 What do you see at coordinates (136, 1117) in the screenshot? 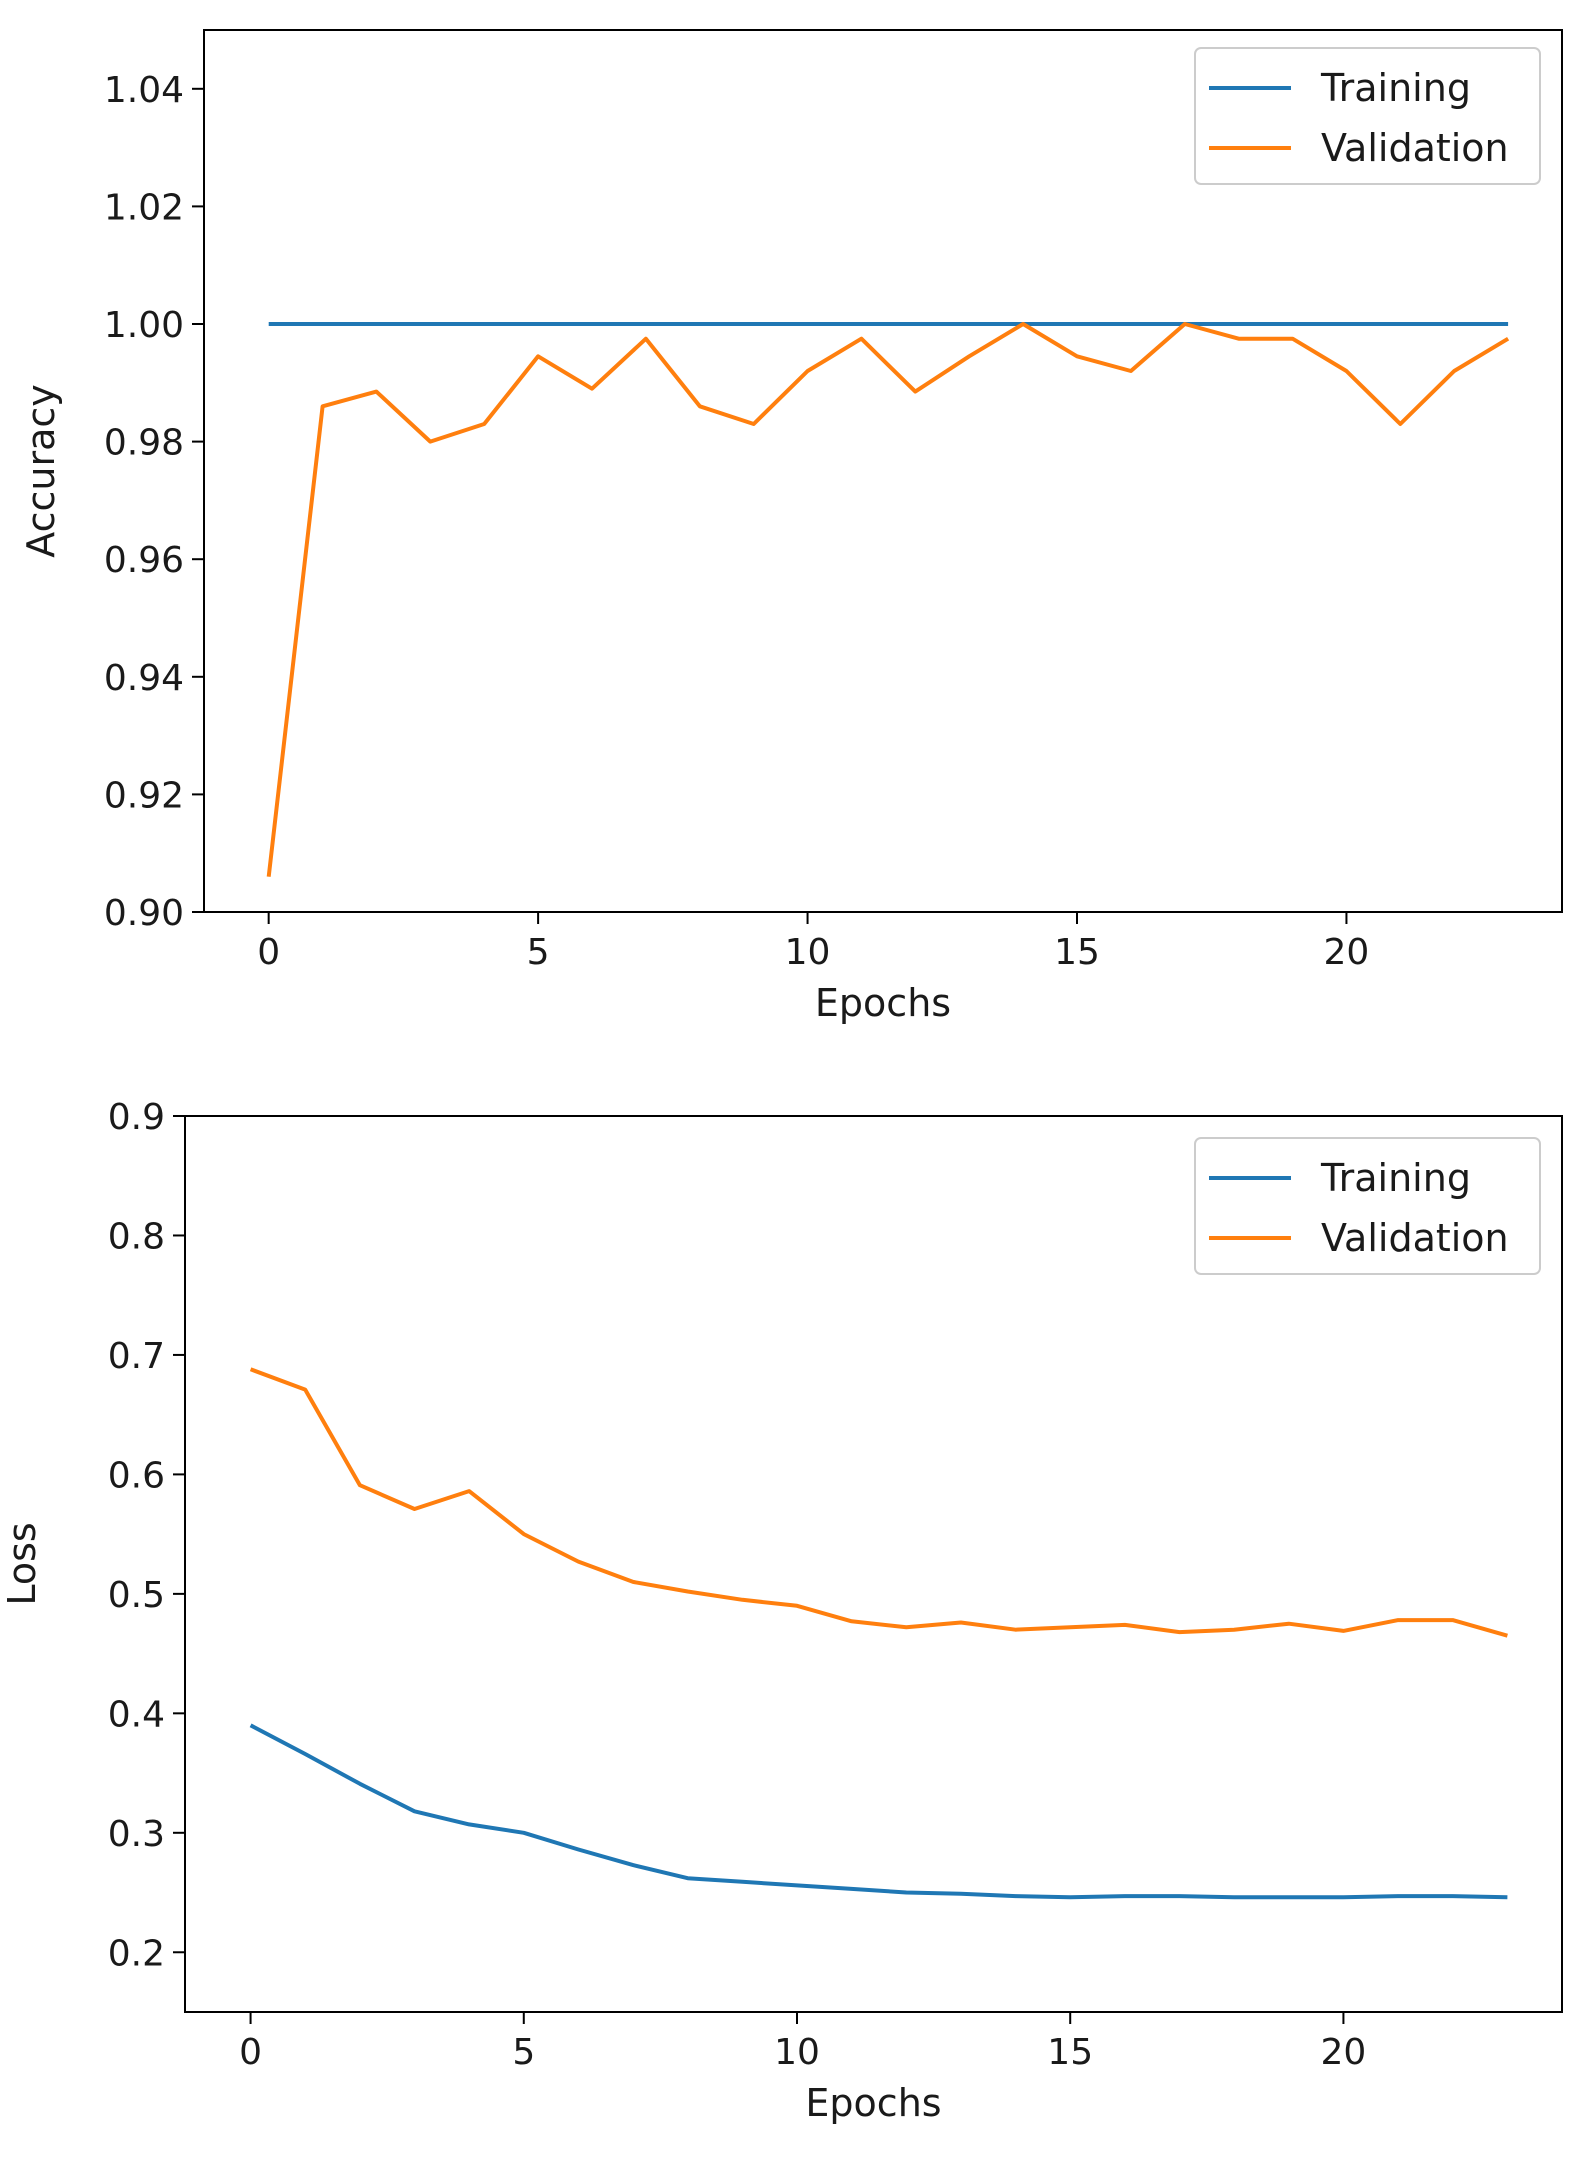
I see `y-tick-label: 0.9` at bounding box center [136, 1117].